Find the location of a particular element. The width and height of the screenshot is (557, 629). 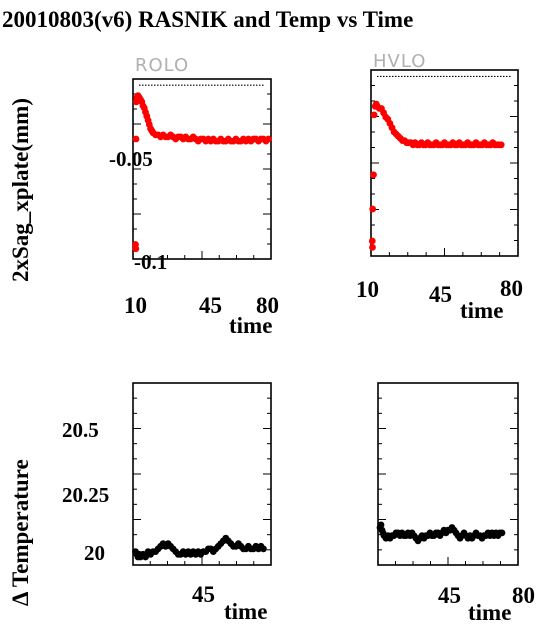

chart-panel-3: 20.5 20.25 20 45 time is located at coordinates (167, 503).